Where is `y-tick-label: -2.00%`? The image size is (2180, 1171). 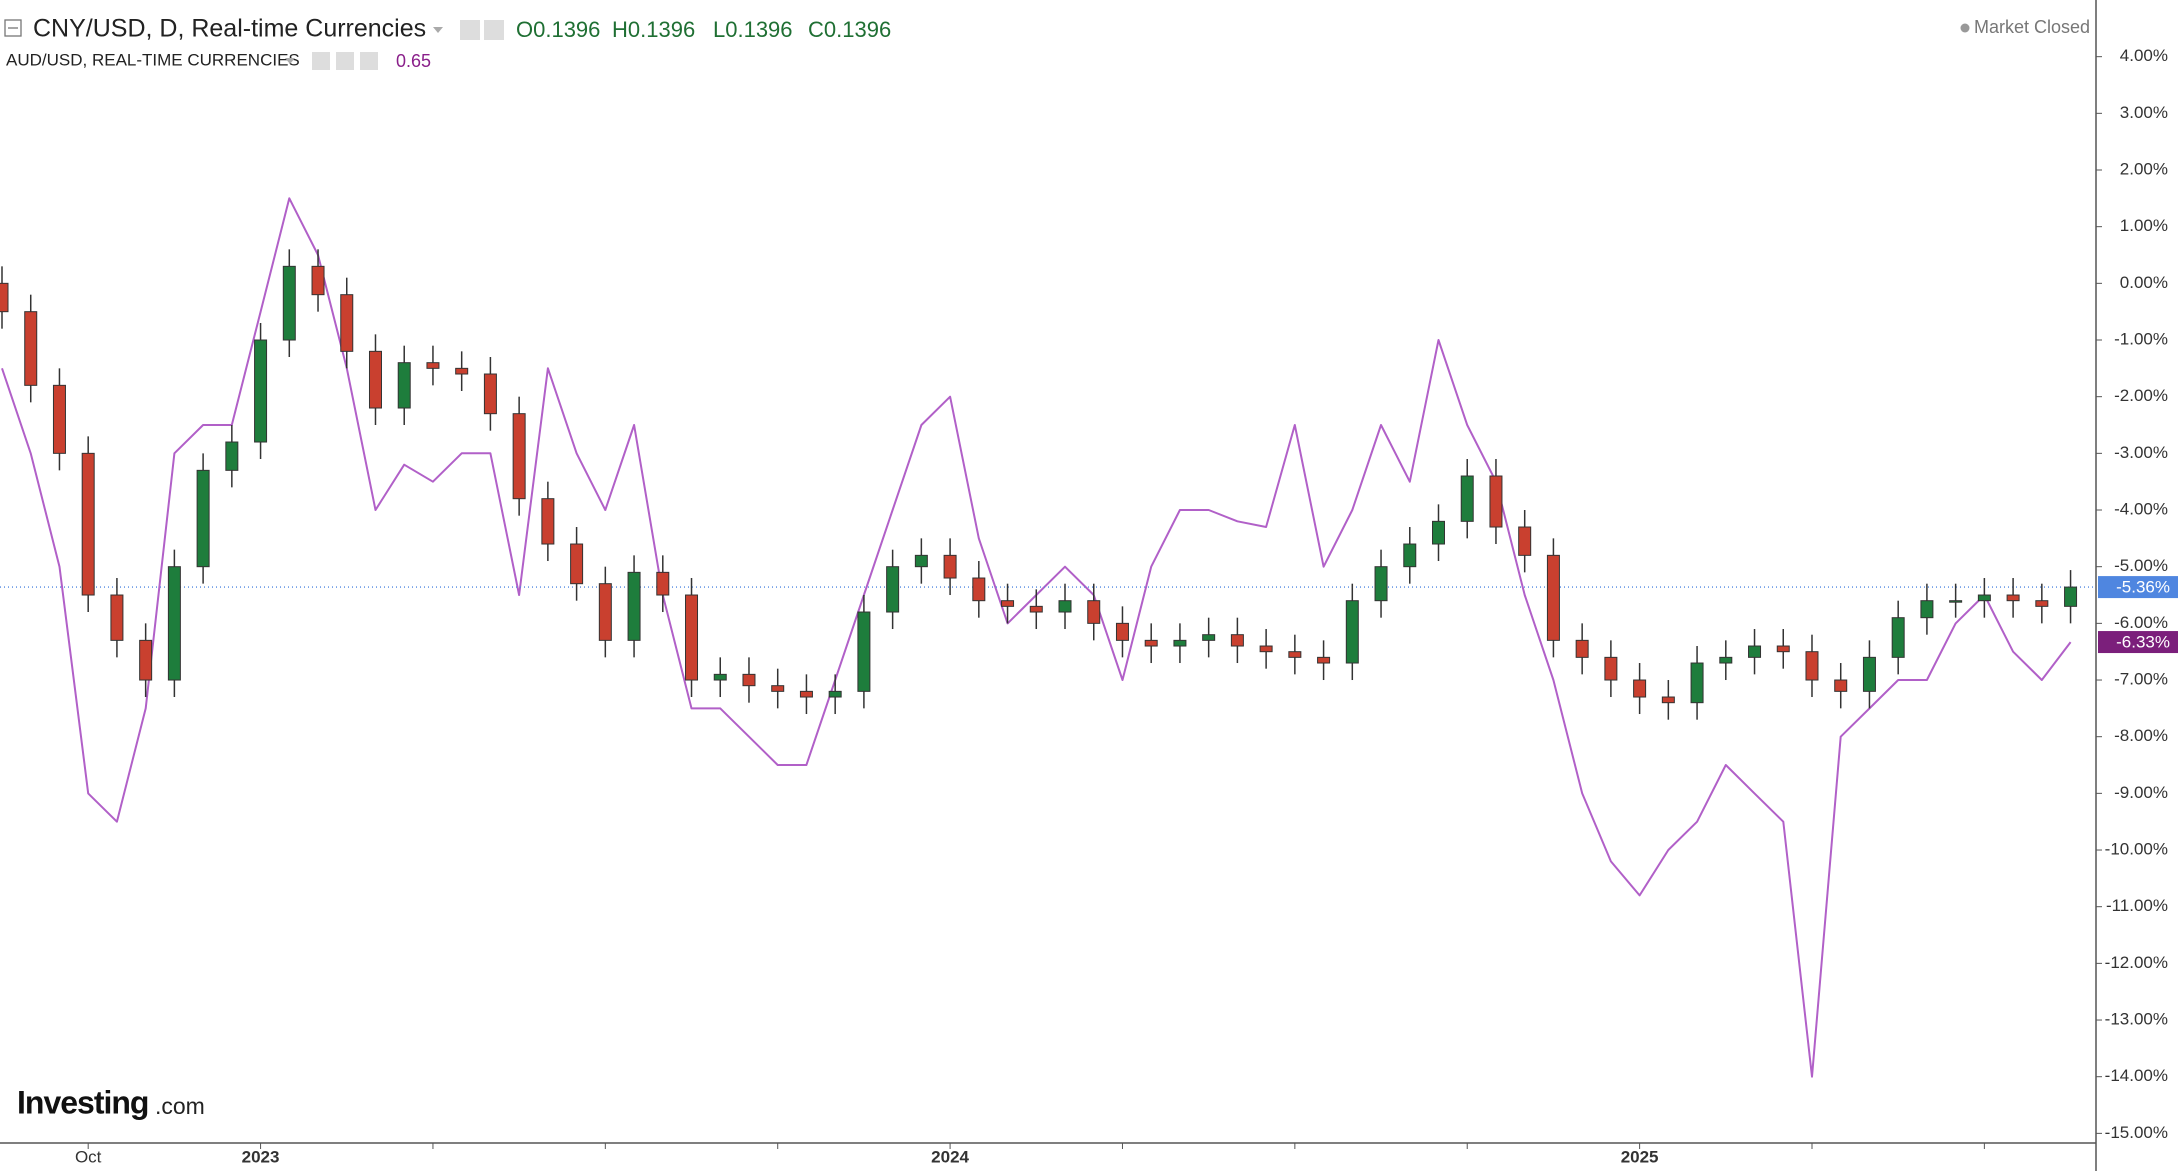 y-tick-label: -2.00% is located at coordinates (2141, 395).